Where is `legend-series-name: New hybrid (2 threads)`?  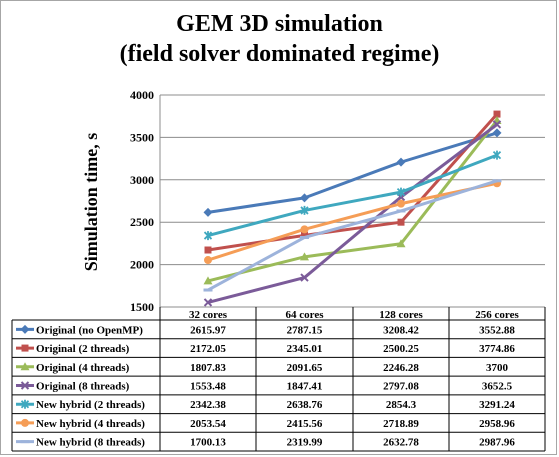
legend-series-name: New hybrid (2 threads) is located at coordinates (90, 405).